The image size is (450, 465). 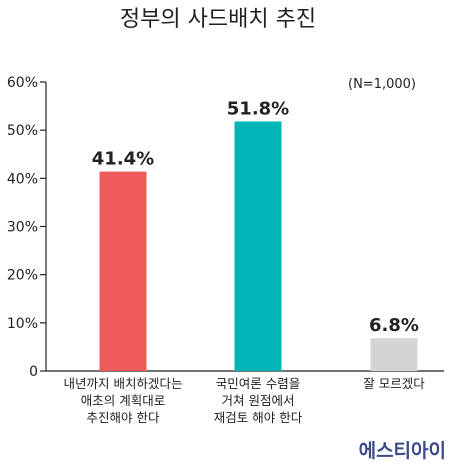 I want to click on bar-value-label: 41.4%, so click(x=123, y=159).